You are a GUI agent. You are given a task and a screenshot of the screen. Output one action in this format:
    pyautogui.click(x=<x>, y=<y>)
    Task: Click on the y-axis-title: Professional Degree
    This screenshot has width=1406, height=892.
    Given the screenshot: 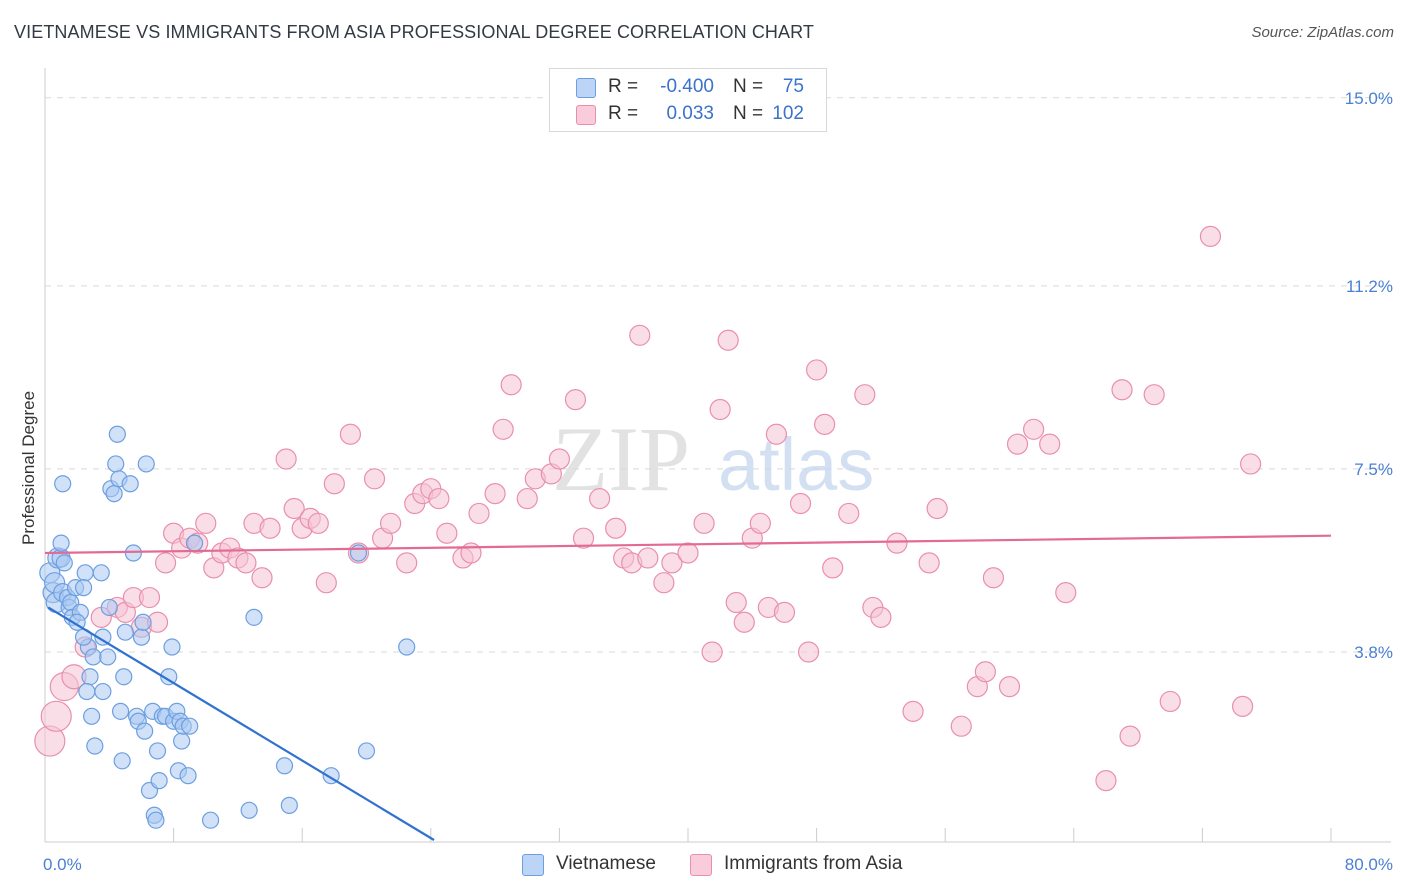 What is the action you would take?
    pyautogui.click(x=28, y=468)
    